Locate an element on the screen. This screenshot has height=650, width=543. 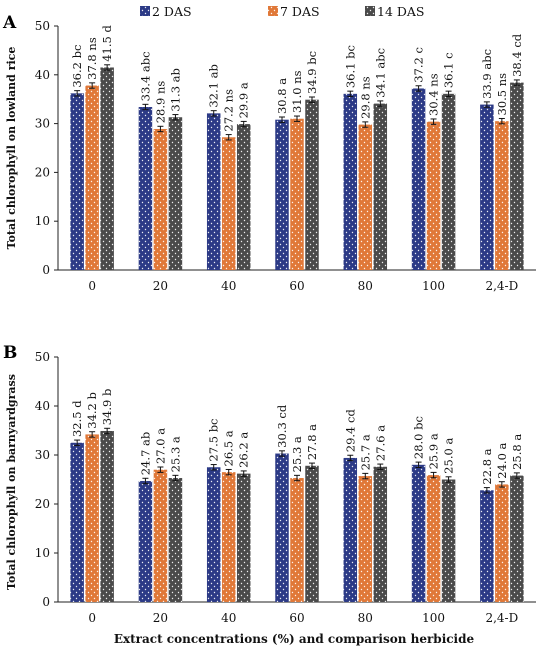
panel-b-y-tick-label: 30 is located at coordinates (42, 455).